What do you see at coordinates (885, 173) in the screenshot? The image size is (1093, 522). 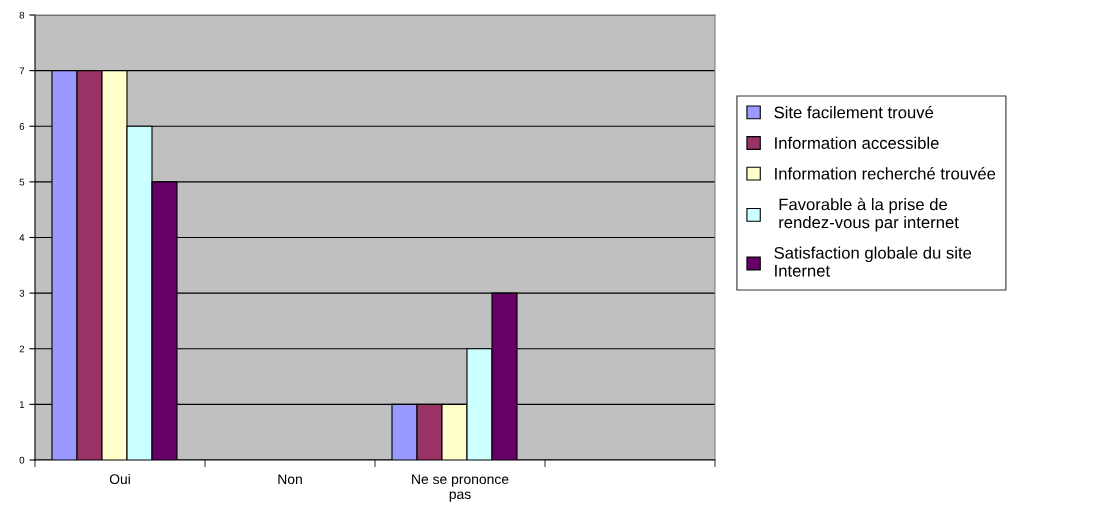 I see `legend-label: Information recherché trouvée` at bounding box center [885, 173].